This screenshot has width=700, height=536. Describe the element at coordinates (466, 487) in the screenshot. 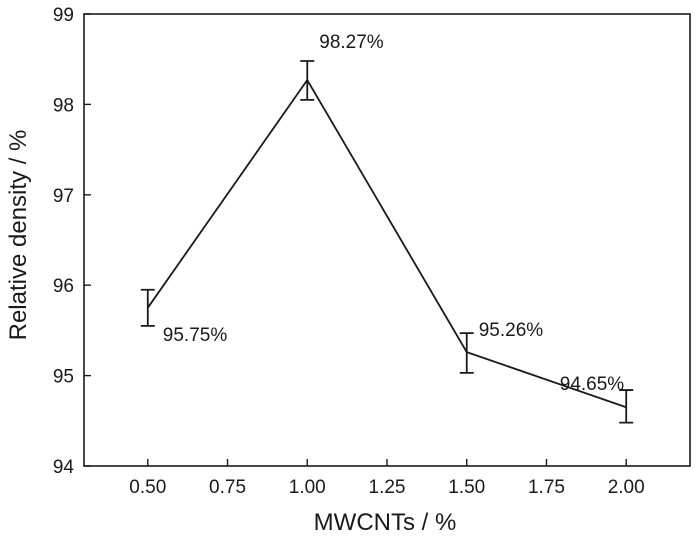

I see `x-tick-label-1.50: 1.50` at that location.